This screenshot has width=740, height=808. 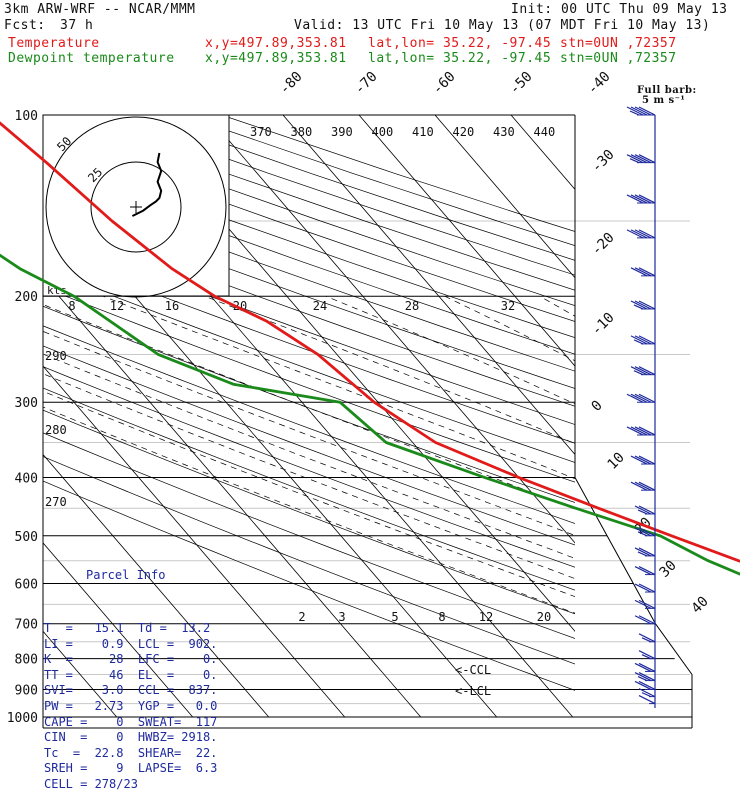 What do you see at coordinates (603, 324) in the screenshot?
I see `isotherm-label: -10` at bounding box center [603, 324].